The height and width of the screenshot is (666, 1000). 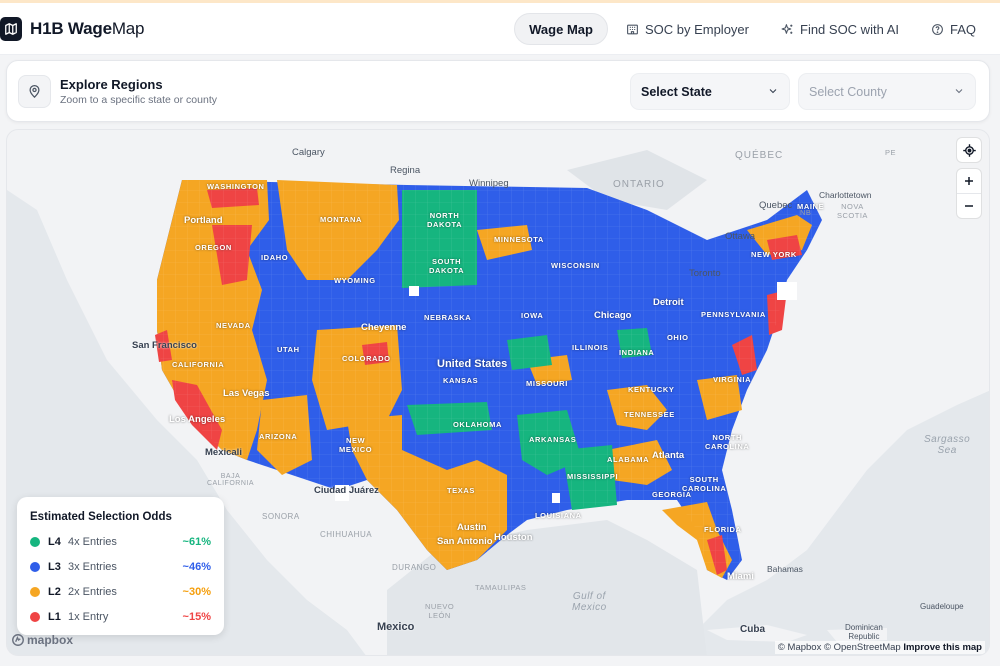 What do you see at coordinates (233, 325) in the screenshot?
I see `map-label-nevada: NEVADA` at bounding box center [233, 325].